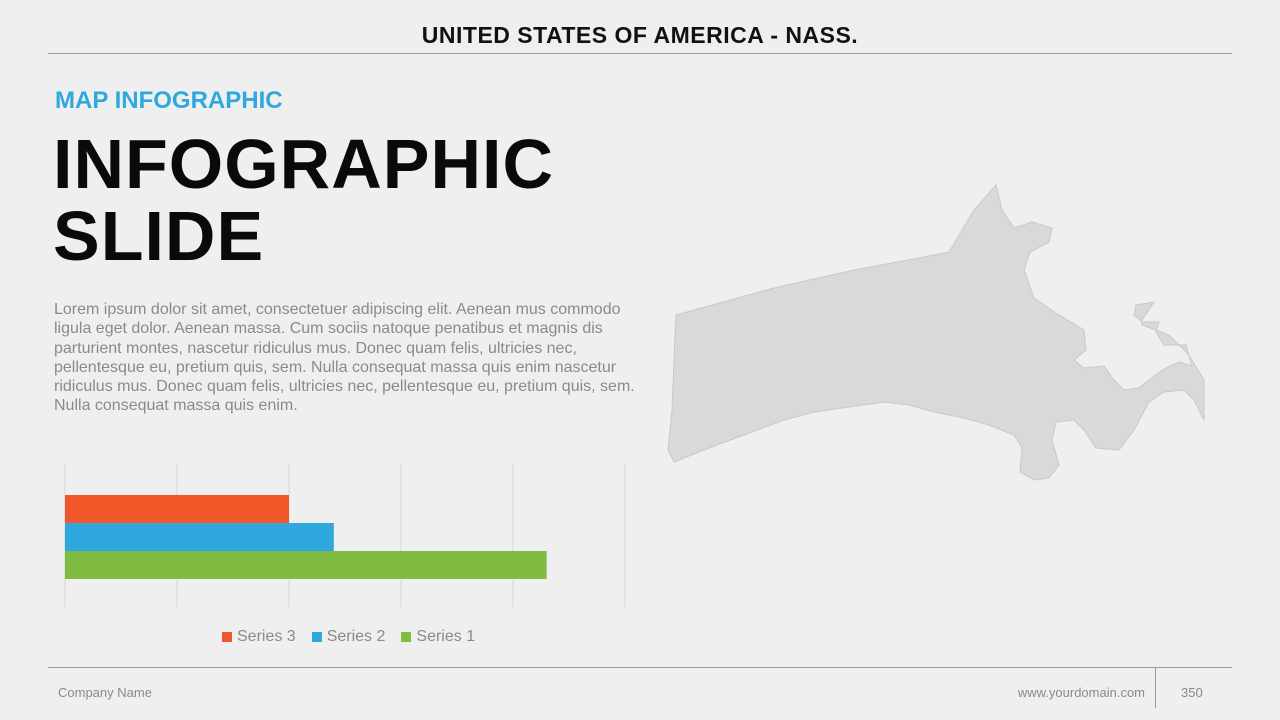  Describe the element at coordinates (640, 35) in the screenshot. I see `header-title: UNITED STATES OF AMERICA - NASS.` at that location.